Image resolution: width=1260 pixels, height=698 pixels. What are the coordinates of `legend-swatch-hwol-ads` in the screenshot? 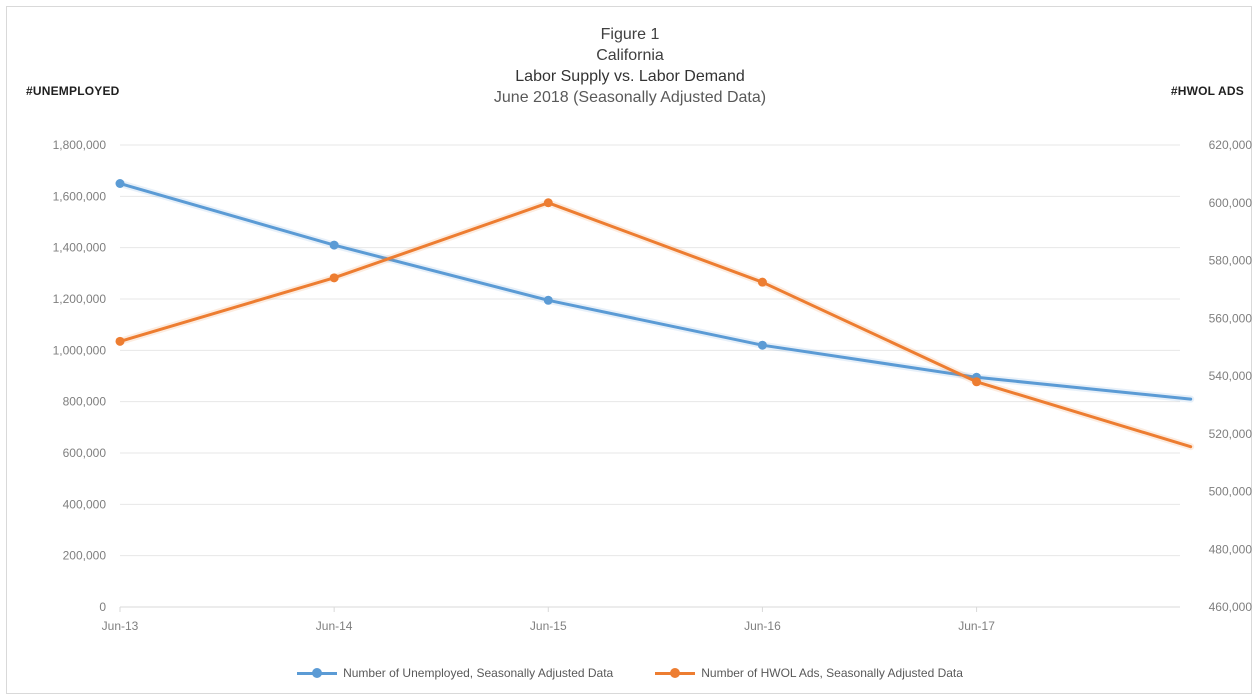 It's located at (675, 673).